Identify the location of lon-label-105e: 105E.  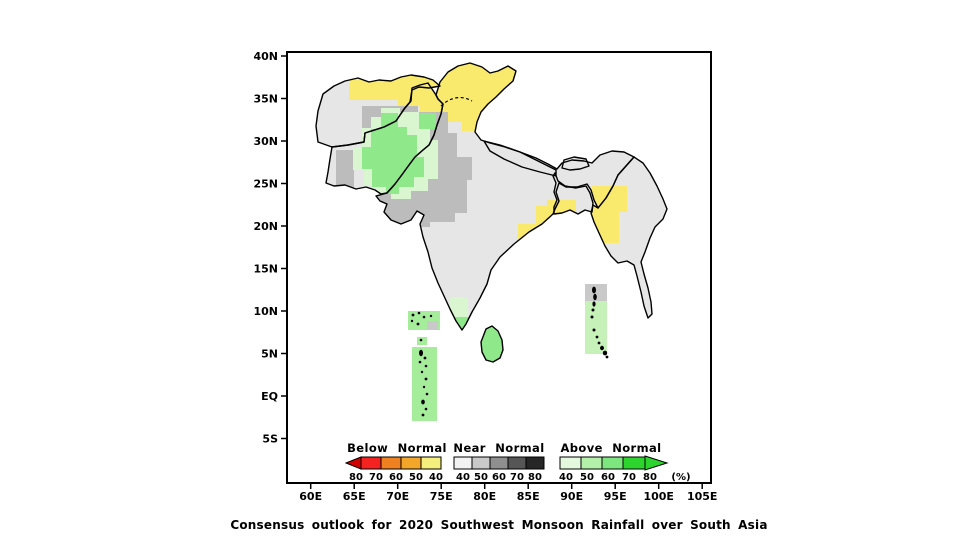
(702, 496).